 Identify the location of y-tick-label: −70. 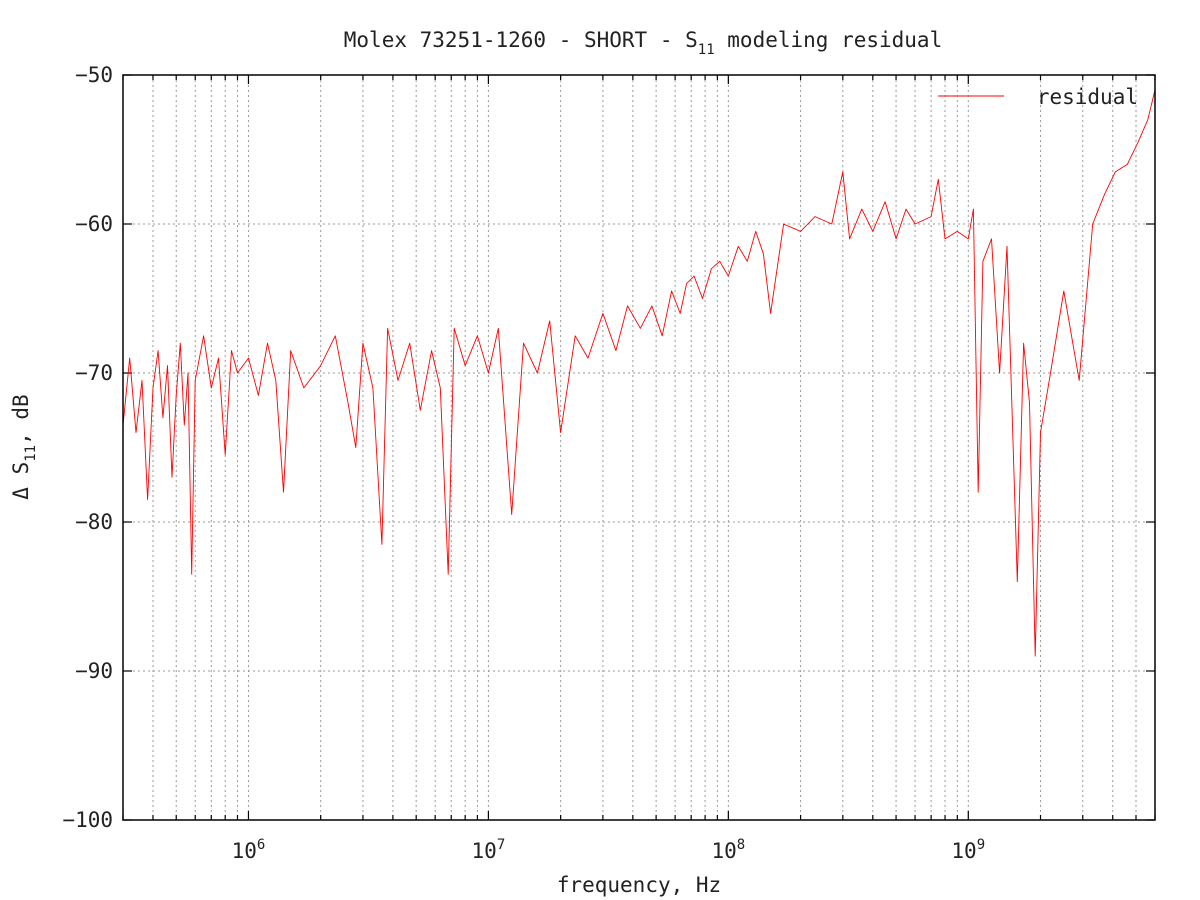
(94, 373).